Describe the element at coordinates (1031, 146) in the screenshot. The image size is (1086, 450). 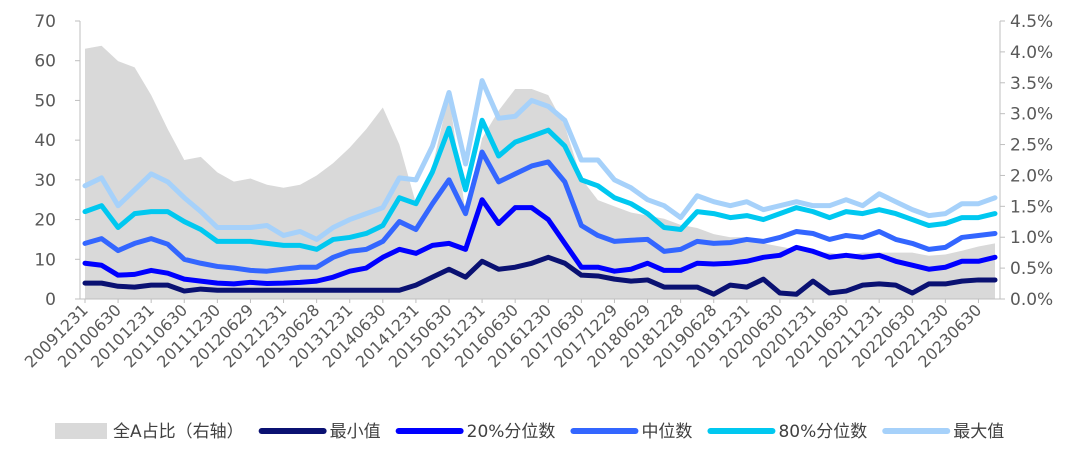
I see `y-right-tick-label: 2.5%` at that location.